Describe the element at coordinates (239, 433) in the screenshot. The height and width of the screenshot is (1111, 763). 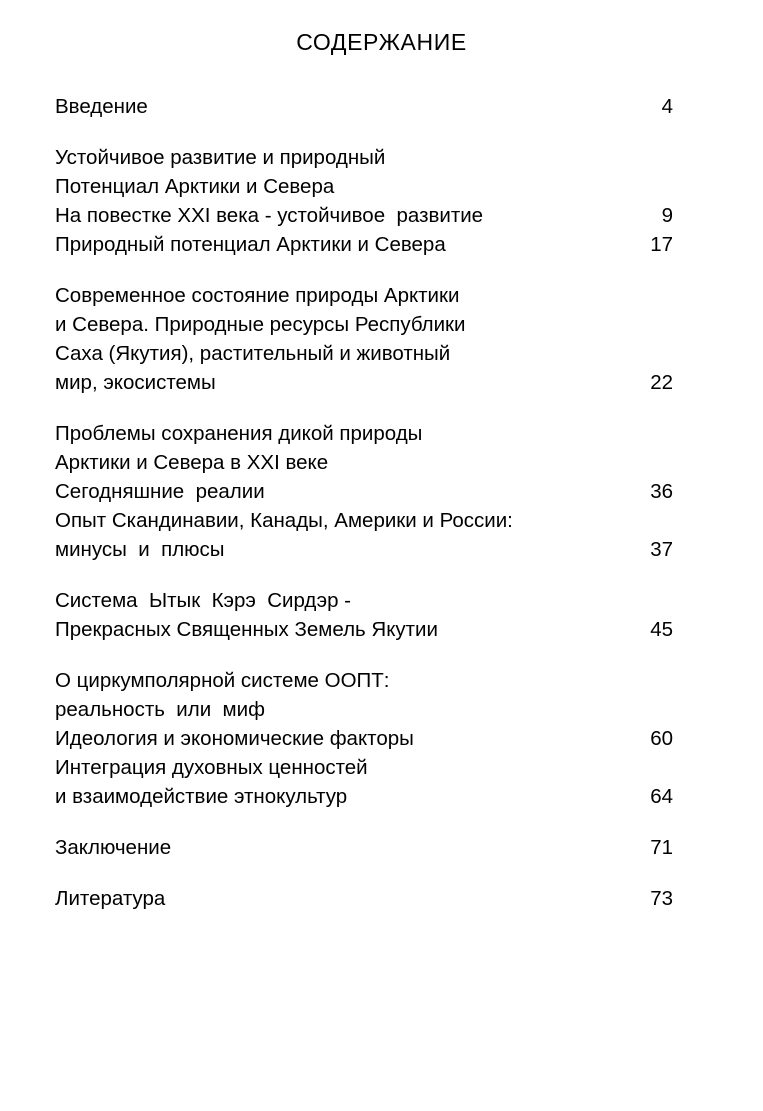
I see `toc-entry-label: Проблемы сохранения дикой природы` at that location.